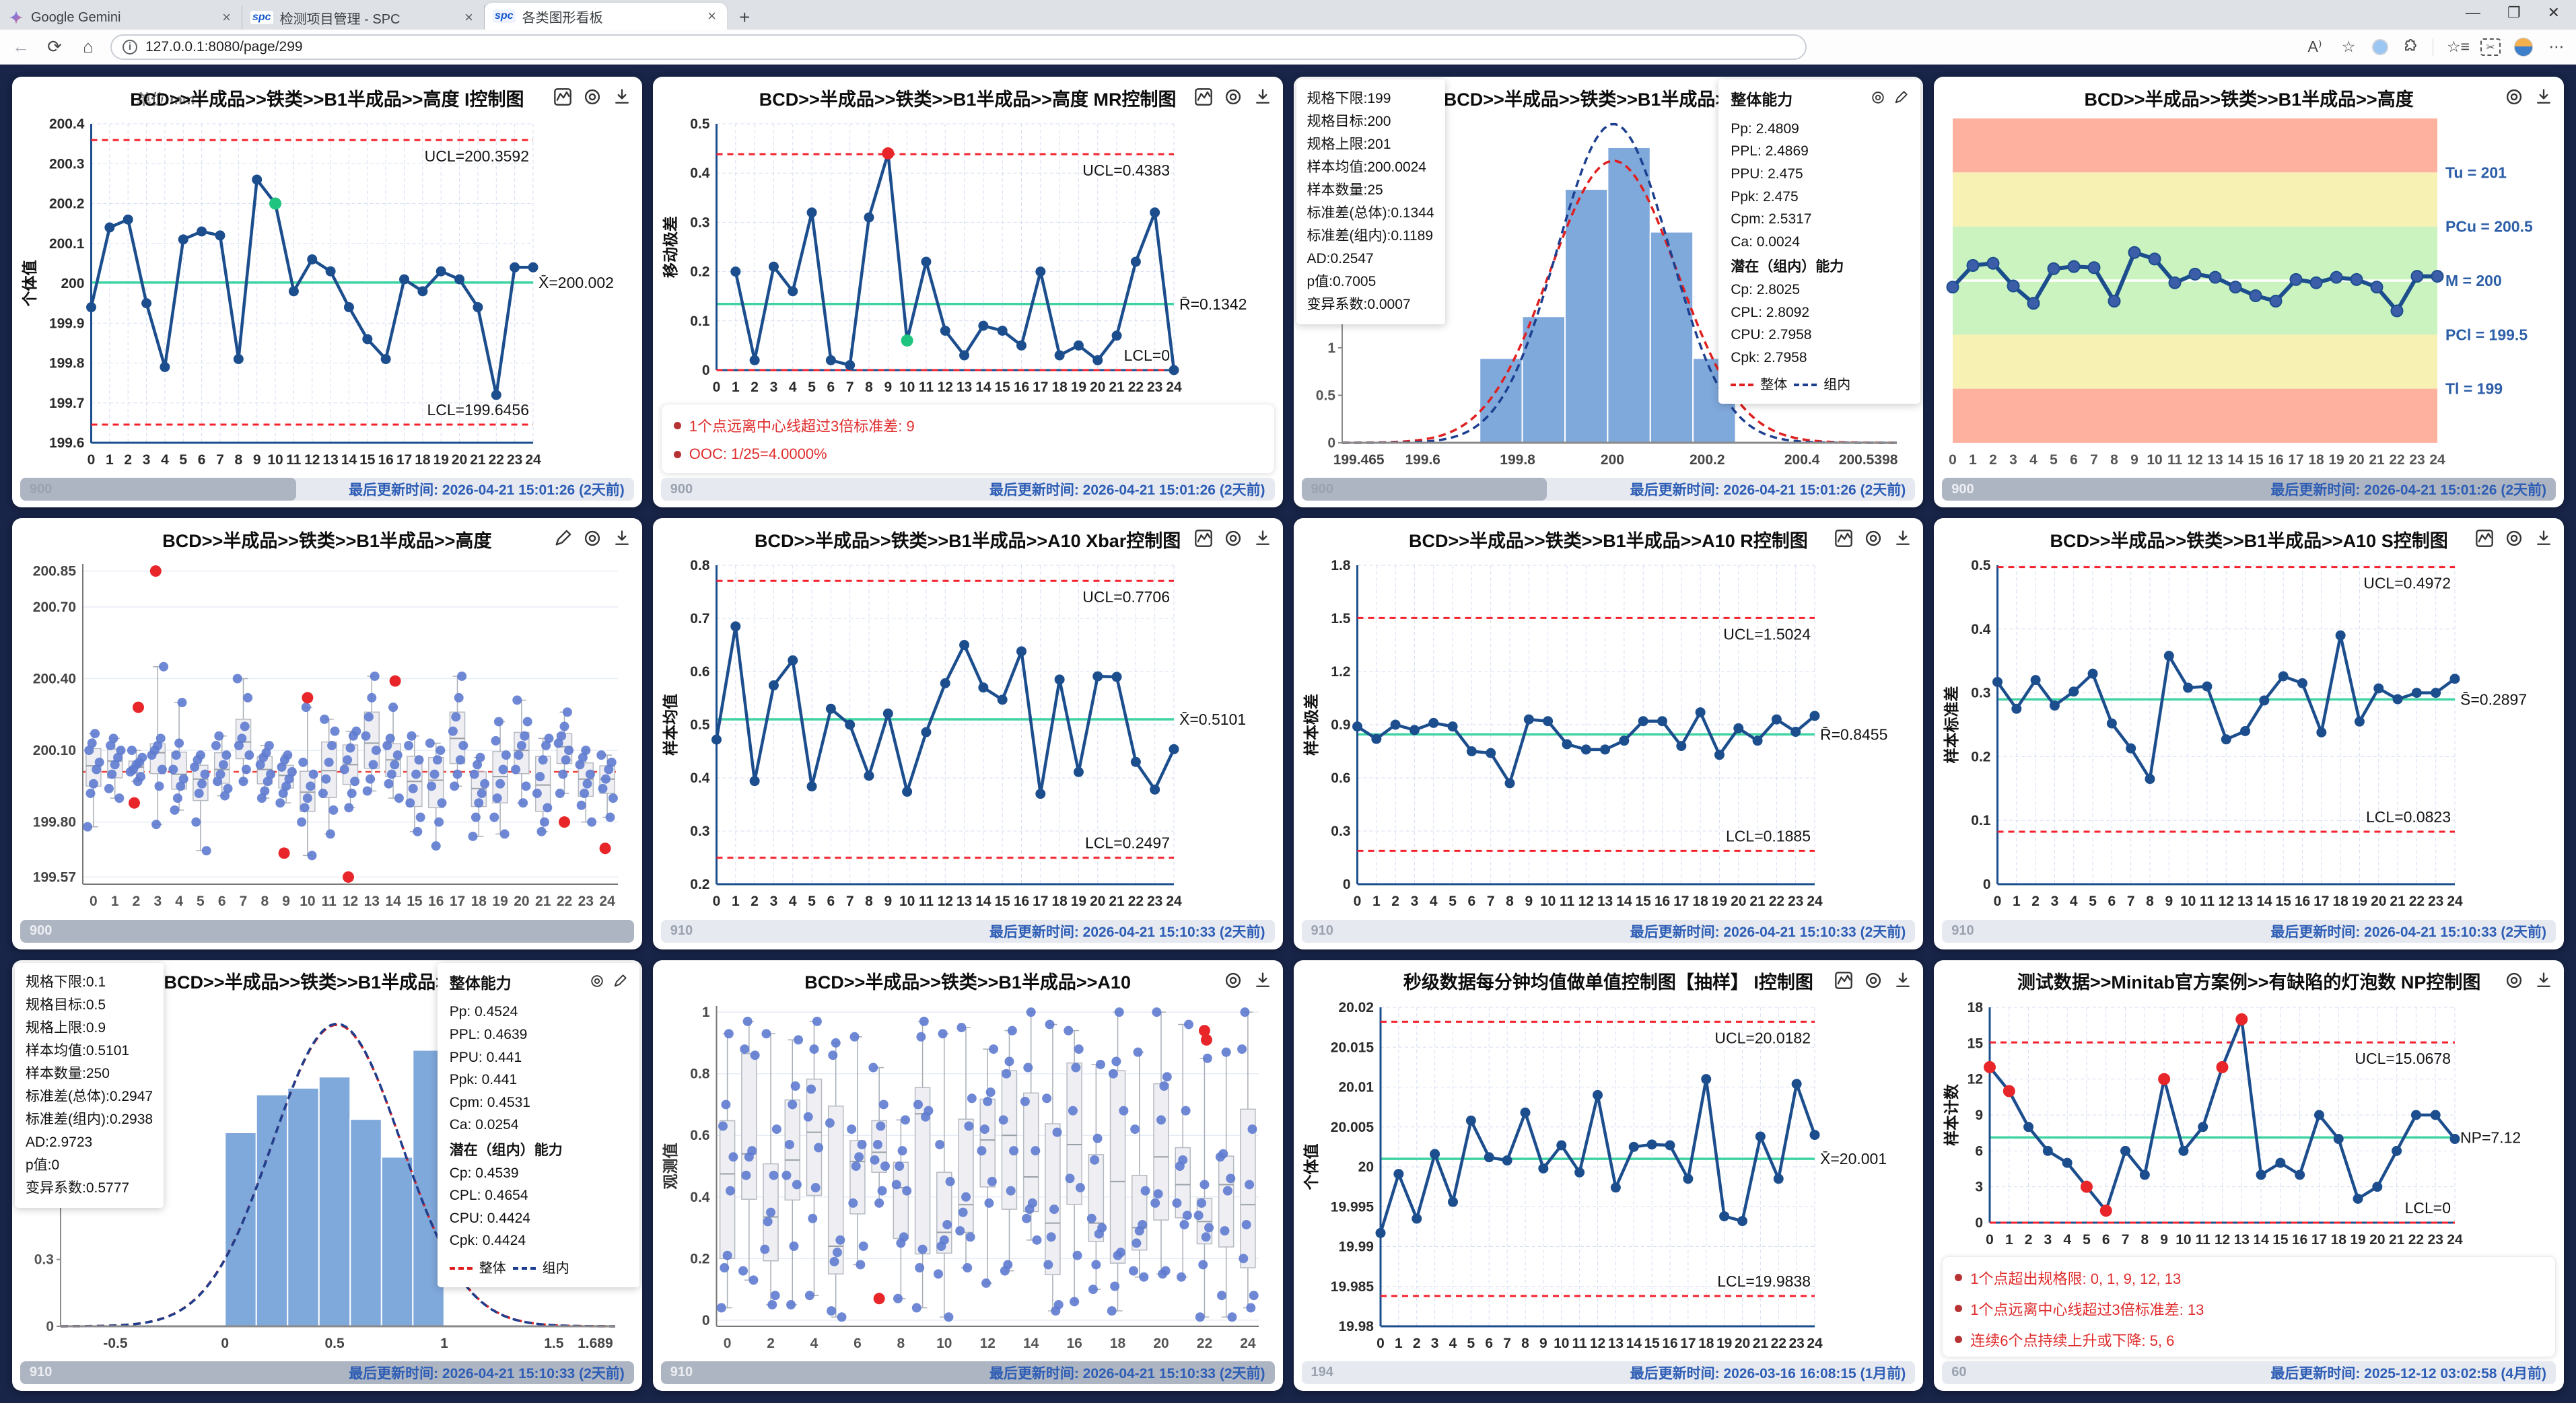  Describe the element at coordinates (2556, 46) in the screenshot. I see `settings-more-icon: ⋯` at that location.